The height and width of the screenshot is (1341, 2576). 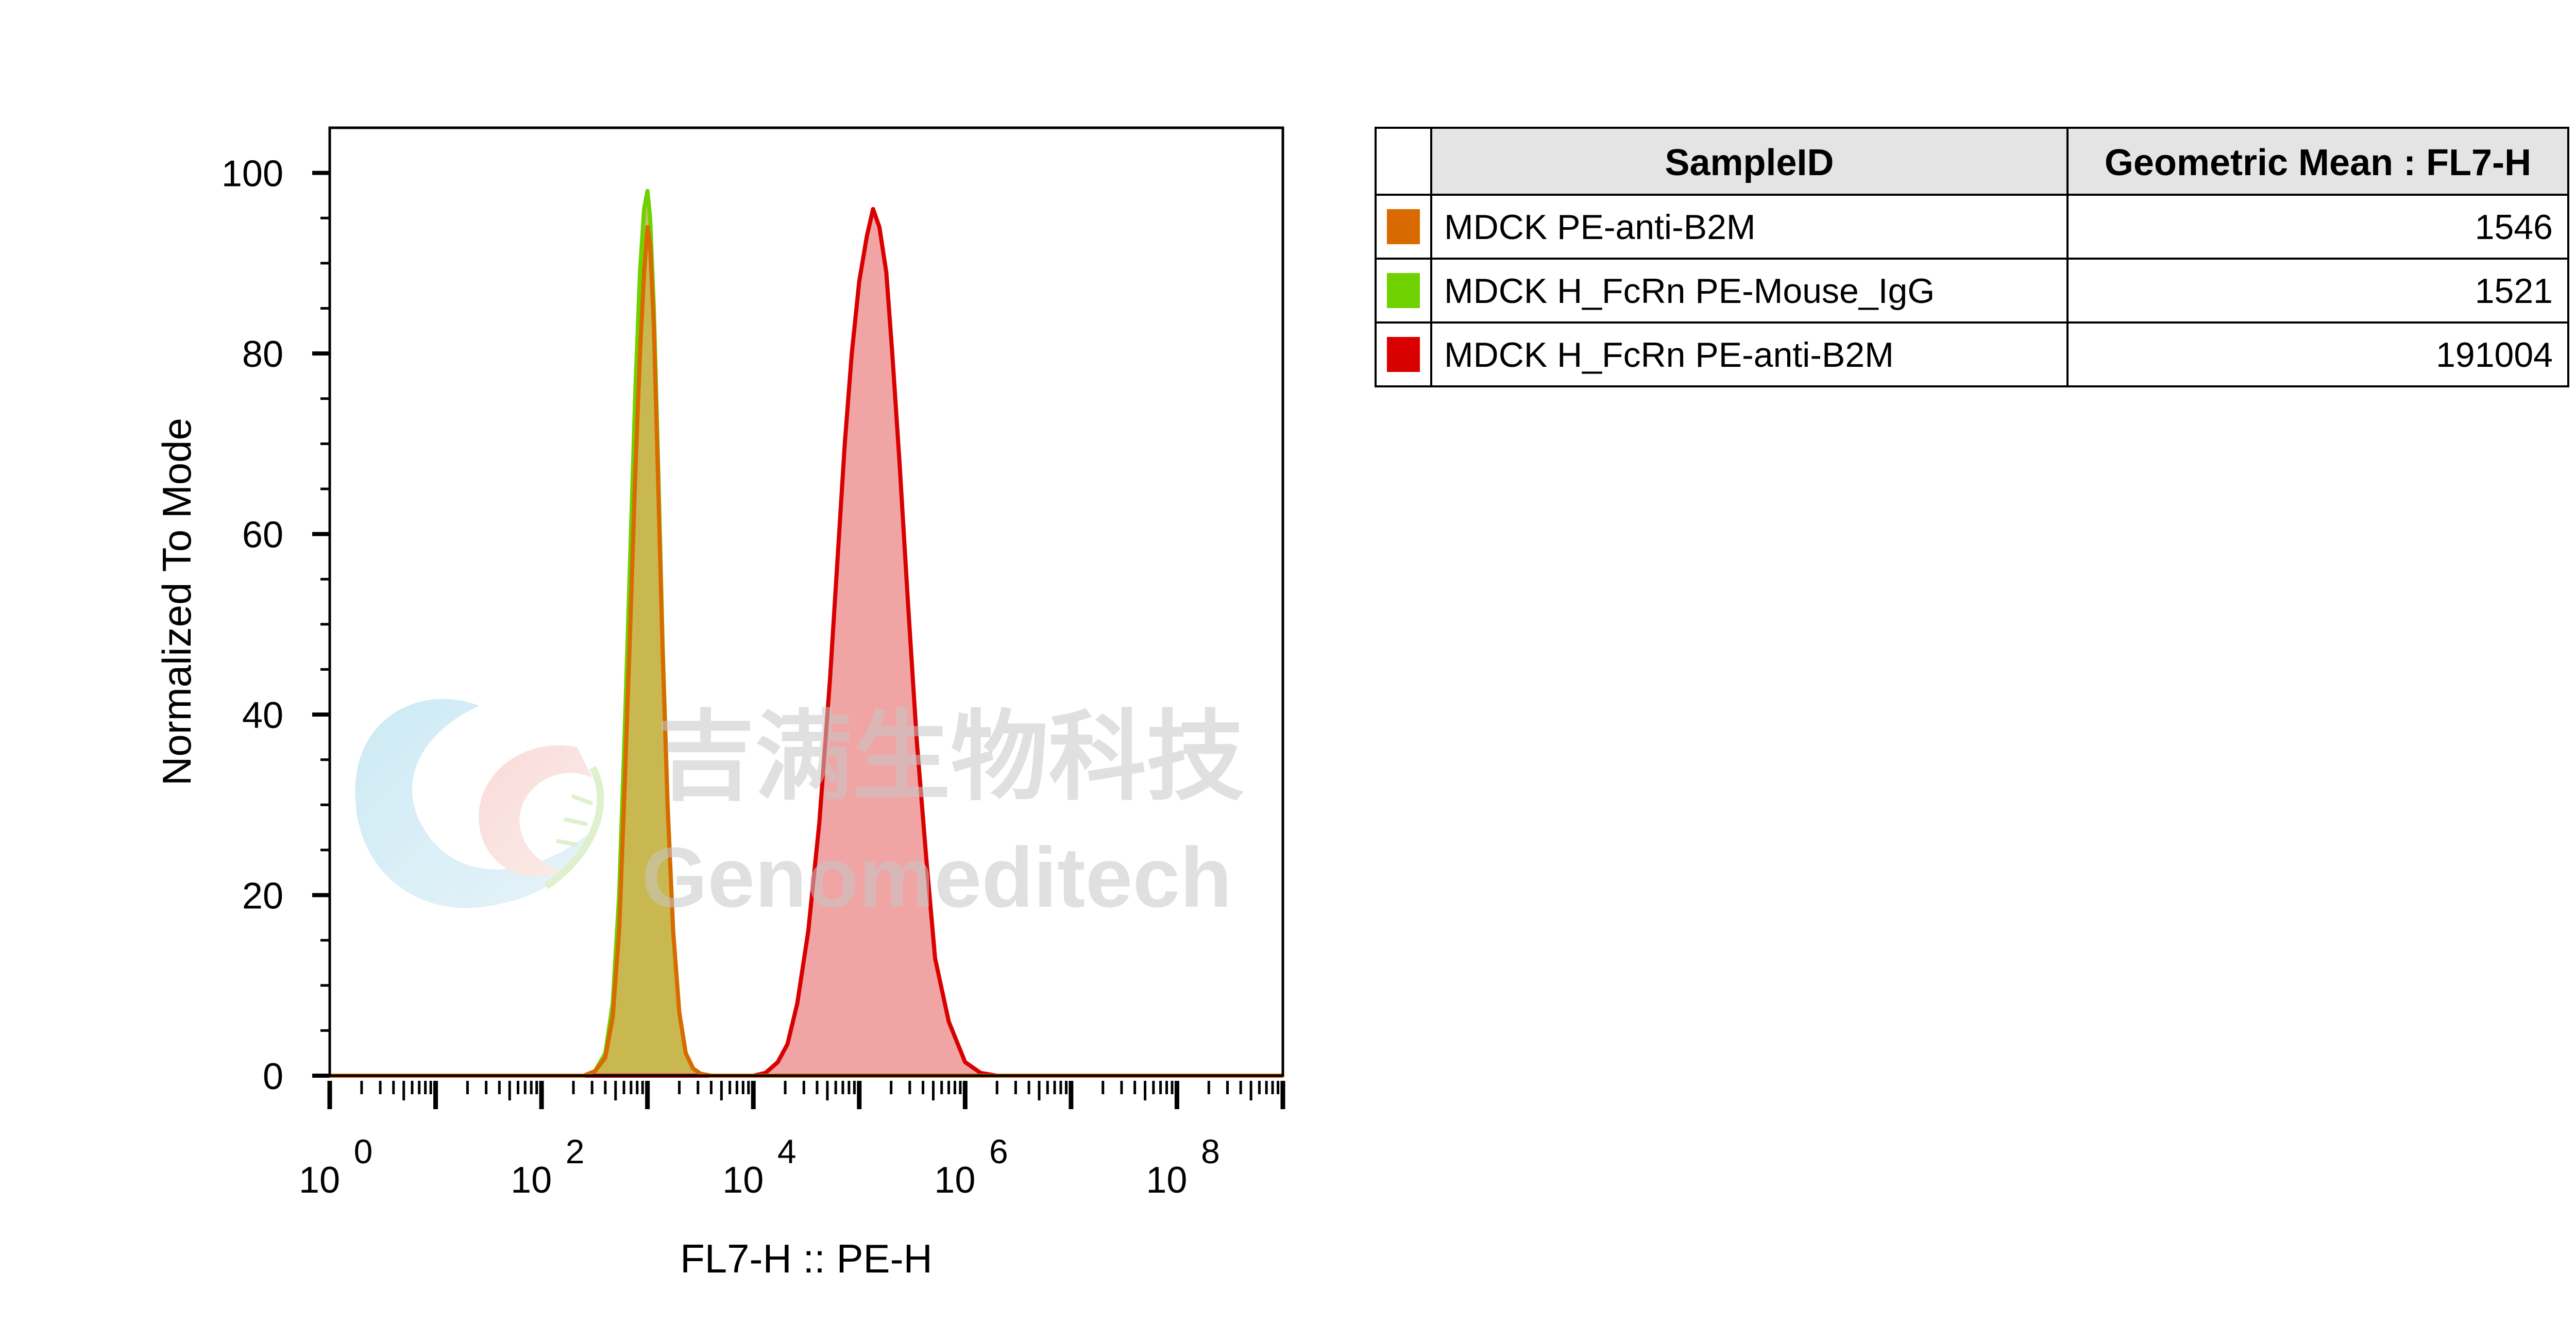 What do you see at coordinates (2514, 291) in the screenshot?
I see `legend-geomean-value: 1521` at bounding box center [2514, 291].